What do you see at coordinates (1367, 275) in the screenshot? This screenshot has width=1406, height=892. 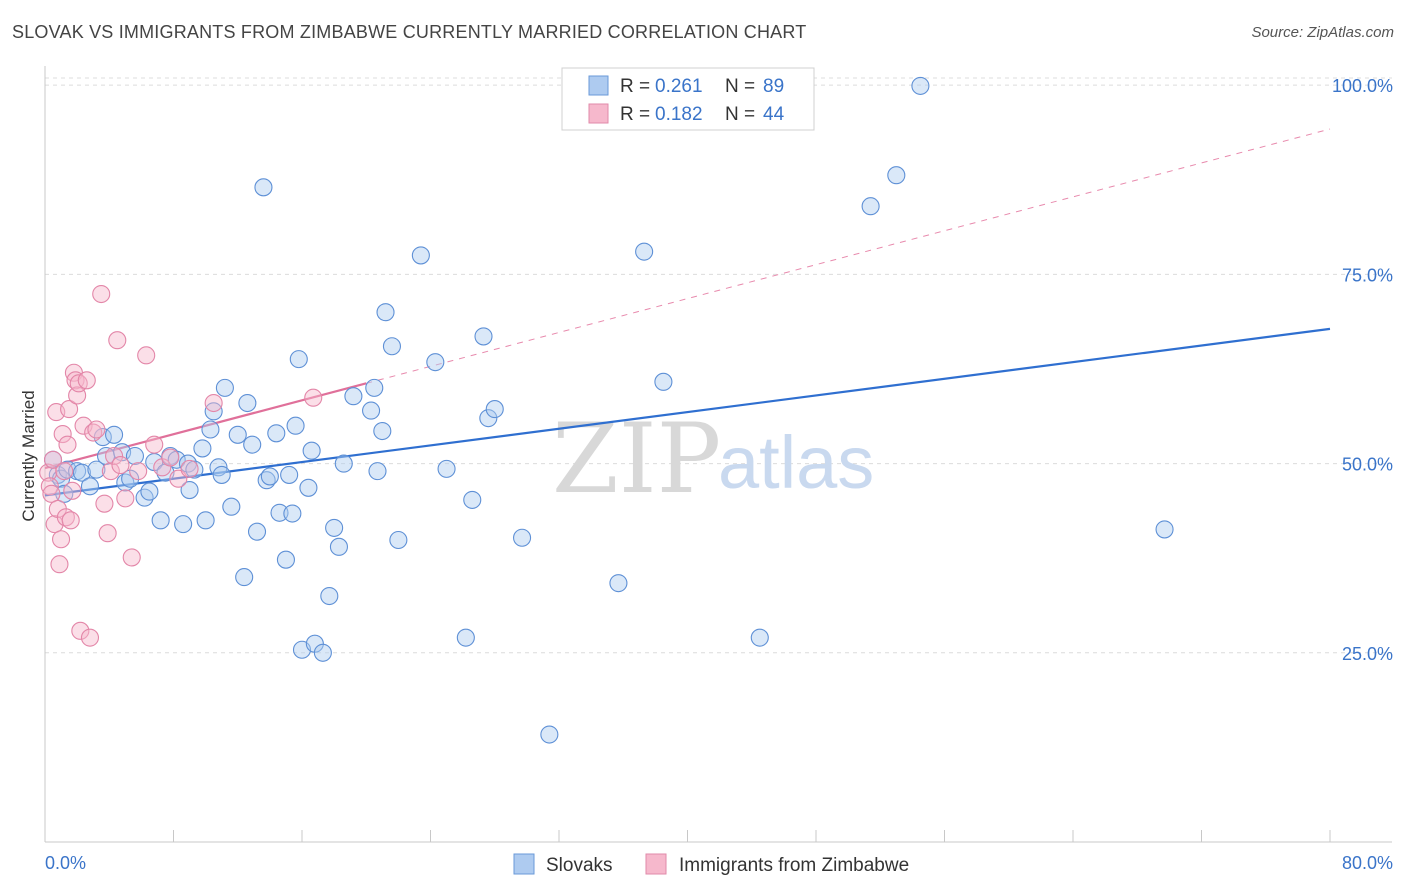 I see `y-tick-label: 75.0%` at bounding box center [1367, 275].